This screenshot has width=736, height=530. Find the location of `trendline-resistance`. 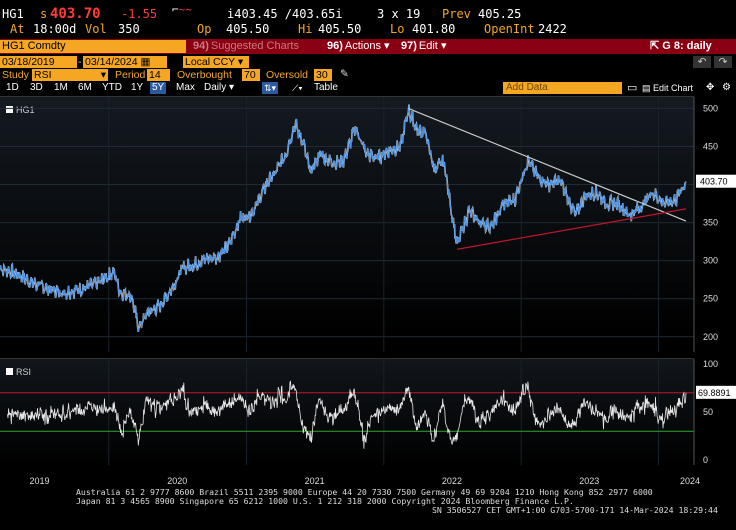

trendline-resistance is located at coordinates (547, 164).